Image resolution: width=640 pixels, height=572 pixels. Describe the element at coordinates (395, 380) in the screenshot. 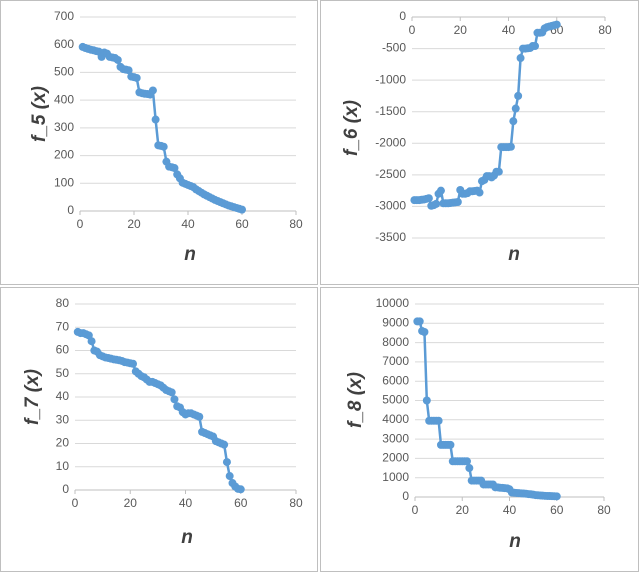

I see `y-tick-label: 6000` at that location.